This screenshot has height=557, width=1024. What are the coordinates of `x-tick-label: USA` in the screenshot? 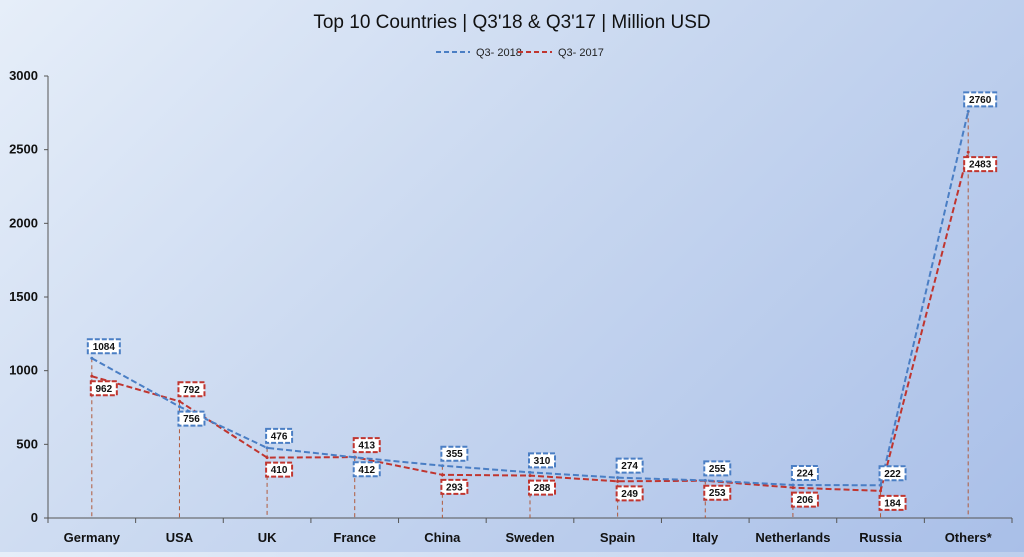 It's located at (180, 537).